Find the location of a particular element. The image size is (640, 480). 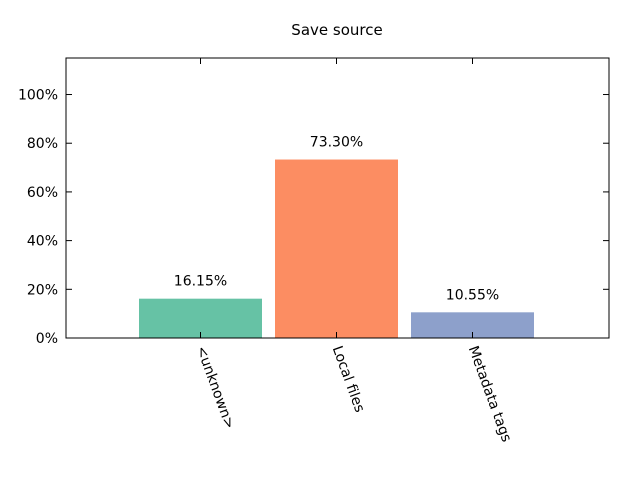

chart-title: Save source is located at coordinates (336, 30).